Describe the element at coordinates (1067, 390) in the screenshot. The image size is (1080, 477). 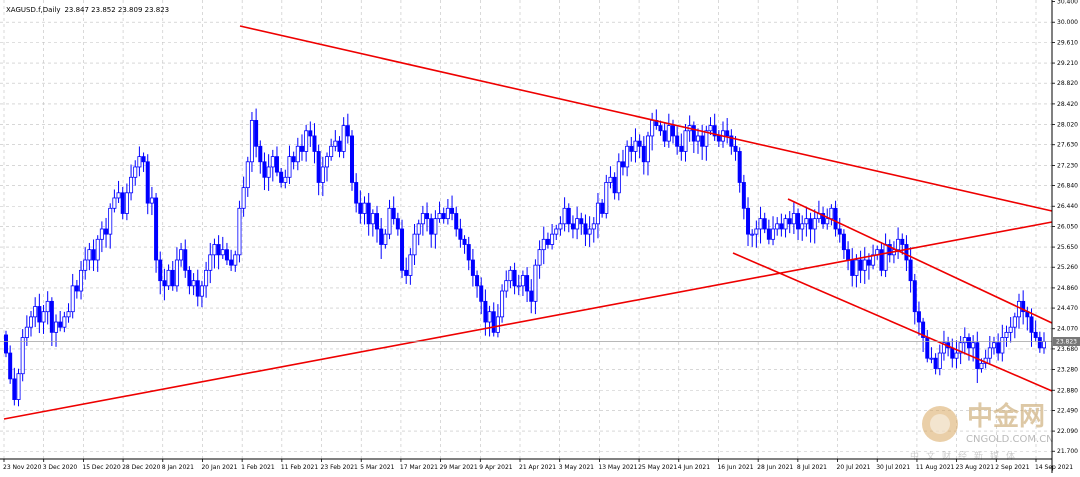
I see `price-tick-label: 22.880` at that location.